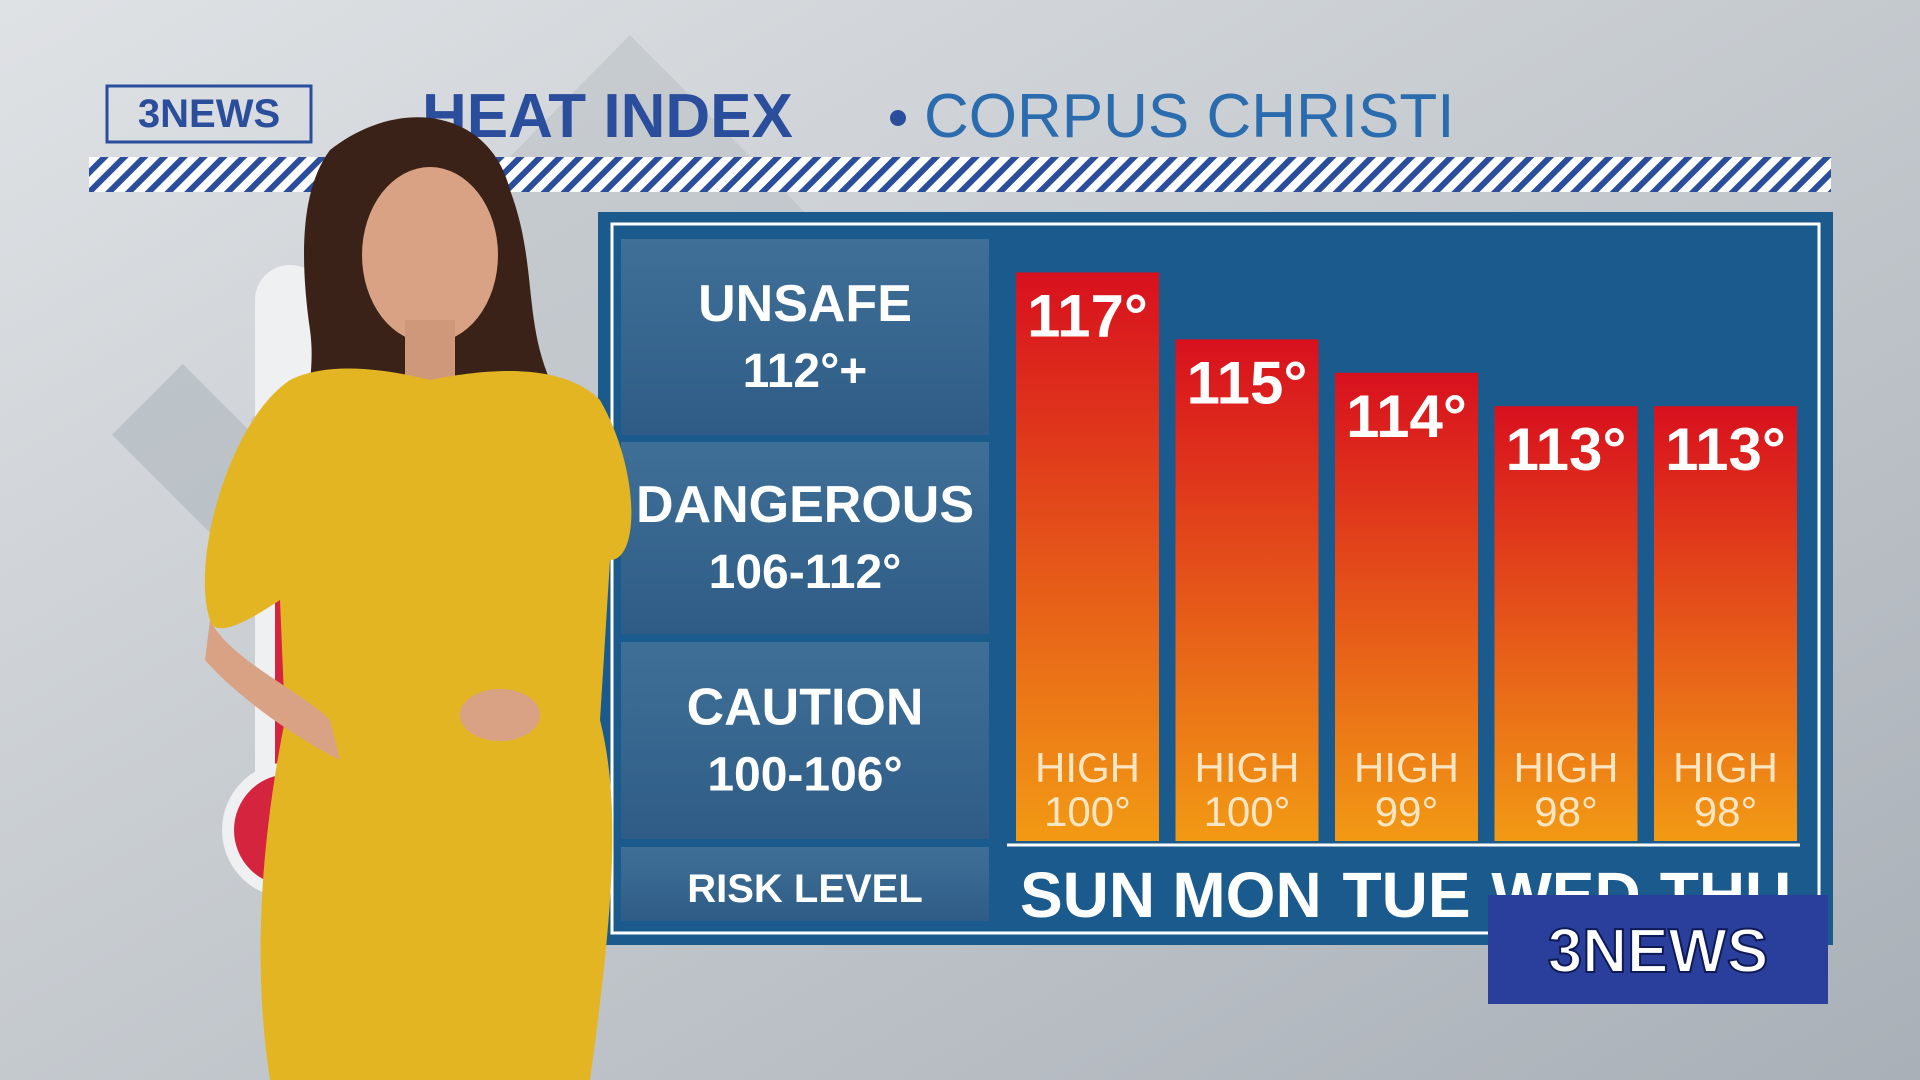  What do you see at coordinates (1189, 116) in the screenshot?
I see `chart-subtitle: CORPUS CHRISTI` at bounding box center [1189, 116].